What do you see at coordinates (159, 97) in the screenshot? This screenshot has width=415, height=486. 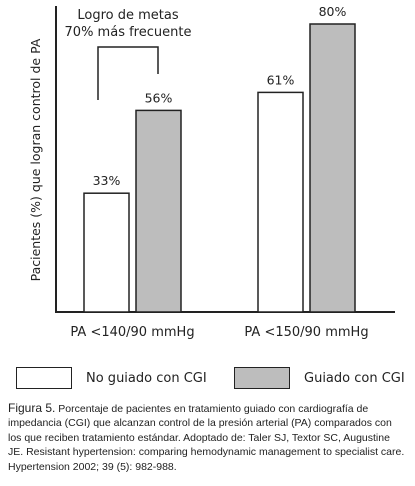 I see `data-label-guiado-1: 56%` at bounding box center [159, 97].